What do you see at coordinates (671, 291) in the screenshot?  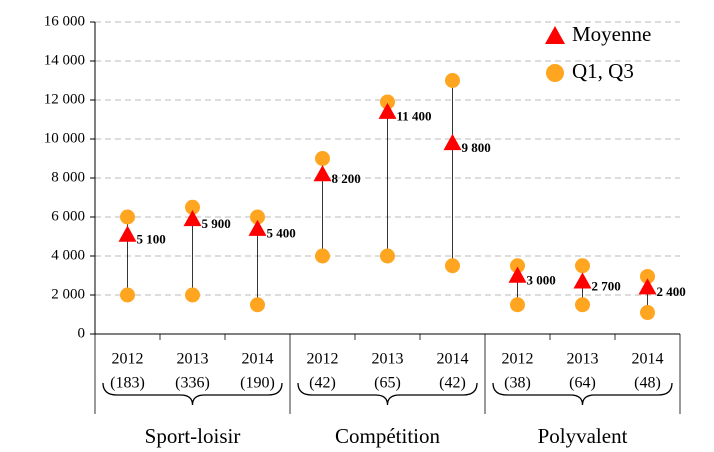 I see `value-label: 2 400` at bounding box center [671, 291].